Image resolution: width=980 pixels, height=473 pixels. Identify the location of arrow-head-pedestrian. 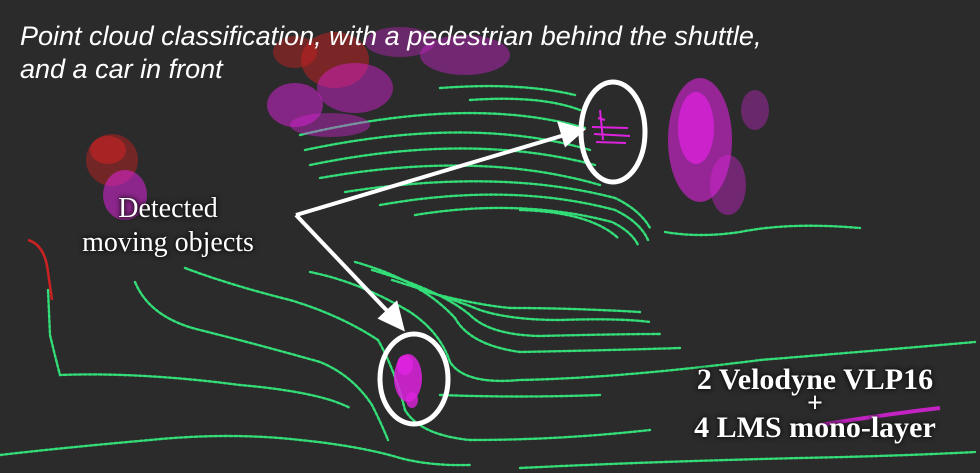
(572, 134).